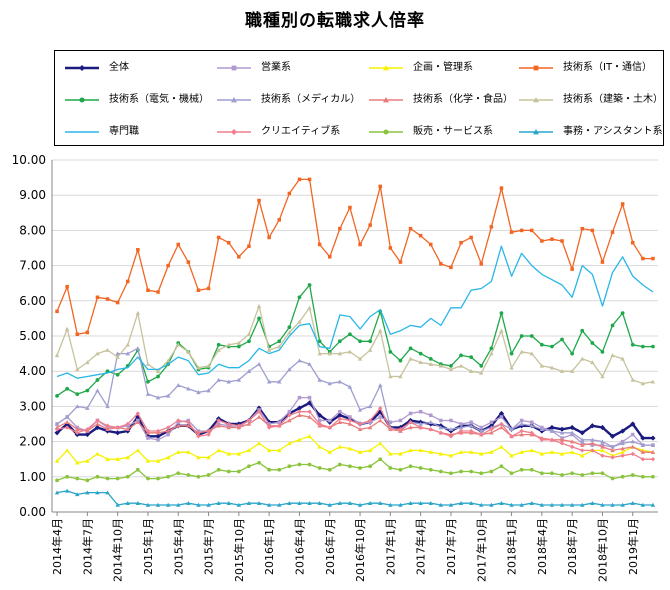  Describe the element at coordinates (536, 68) in the screenshot. I see `legend-swatch-marker` at that location.